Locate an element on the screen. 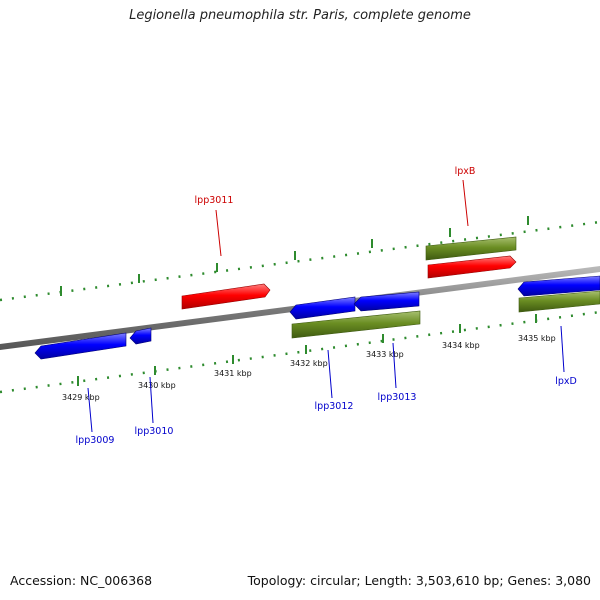 The height and width of the screenshot is (600, 600). gene-label-lpp3012: lpp3012 is located at coordinates (334, 406).